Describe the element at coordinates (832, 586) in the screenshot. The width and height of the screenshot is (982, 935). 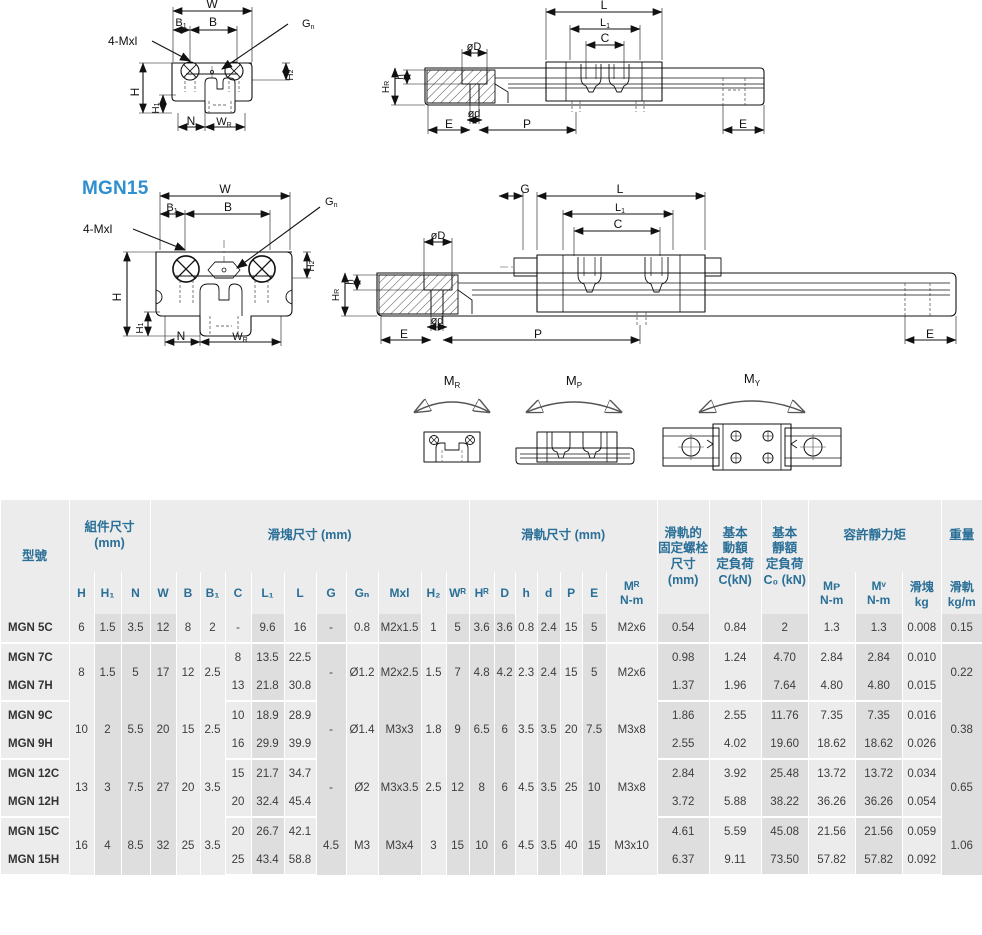
I see `header-MP-sym: Mᴘ` at that location.